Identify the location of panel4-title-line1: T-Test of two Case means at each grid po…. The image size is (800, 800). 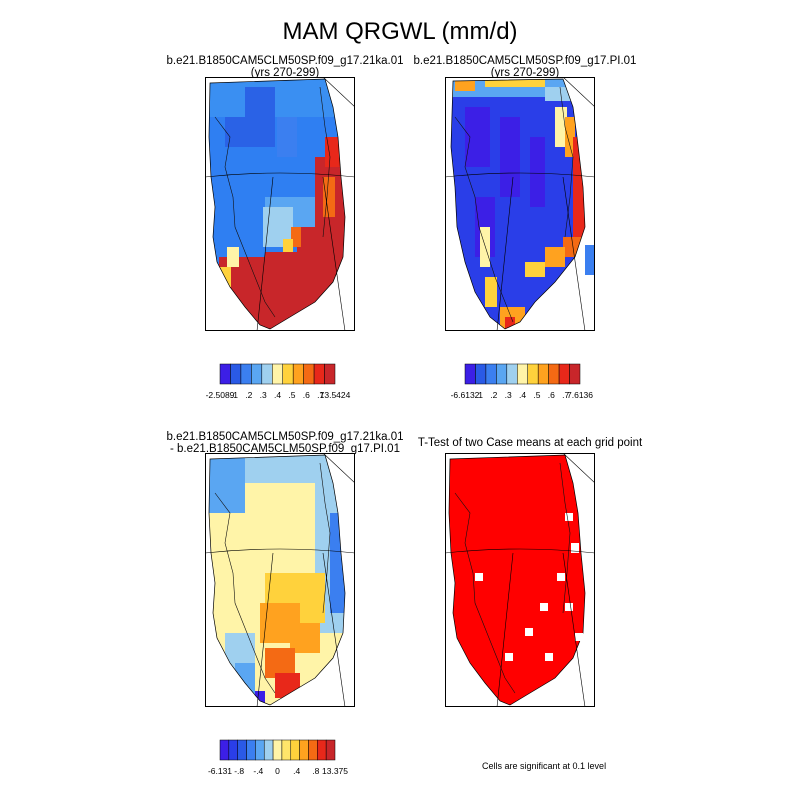
(530, 443).